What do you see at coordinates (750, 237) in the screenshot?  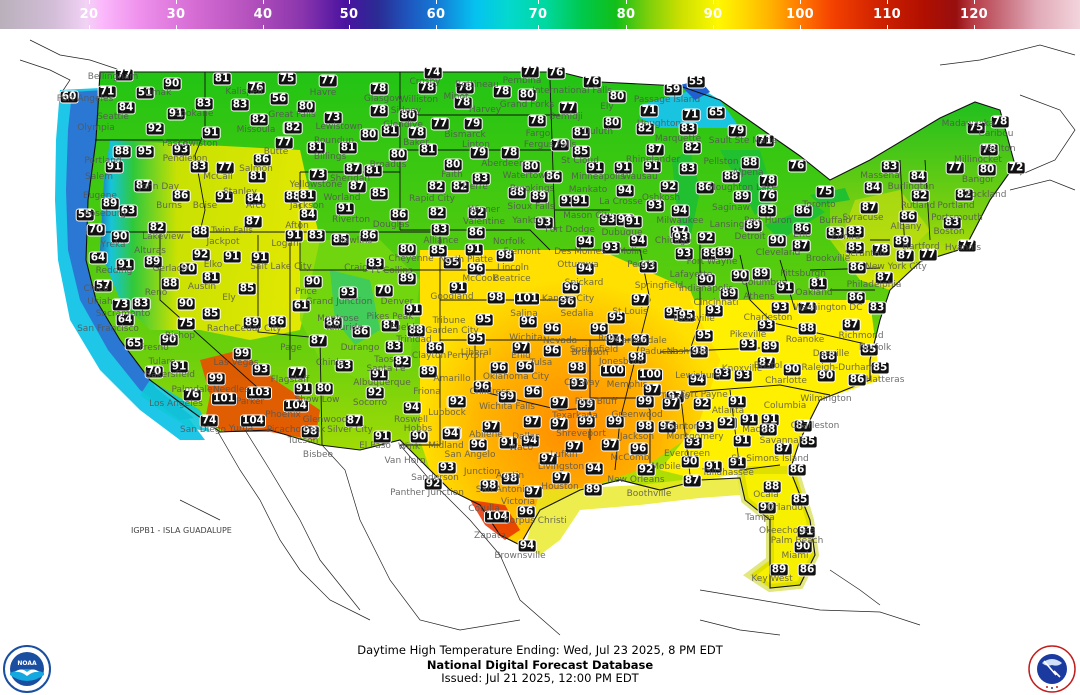 I see `city-label: Detroit` at bounding box center [750, 237].